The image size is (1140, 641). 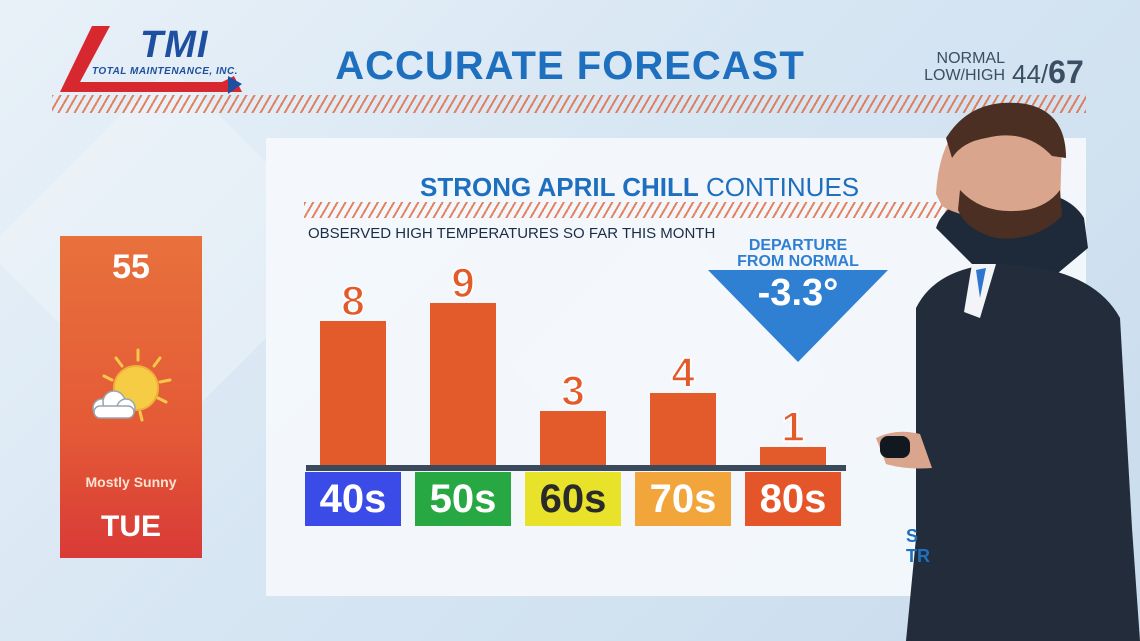 I want to click on bar-value-label-80s: 1, so click(x=793, y=426).